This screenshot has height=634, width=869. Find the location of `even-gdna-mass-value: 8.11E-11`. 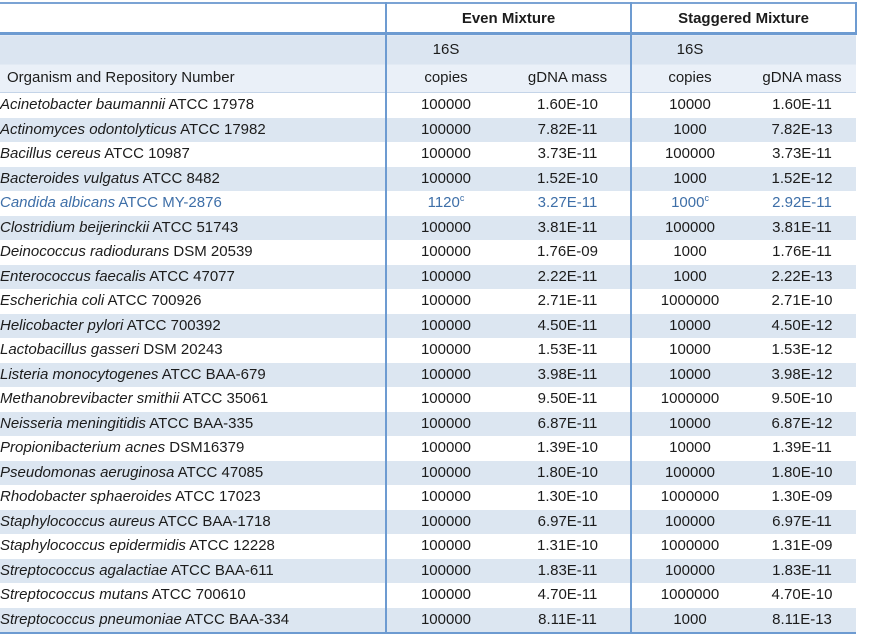

even-gdna-mass-value: 8.11E-11 is located at coordinates (567, 619).